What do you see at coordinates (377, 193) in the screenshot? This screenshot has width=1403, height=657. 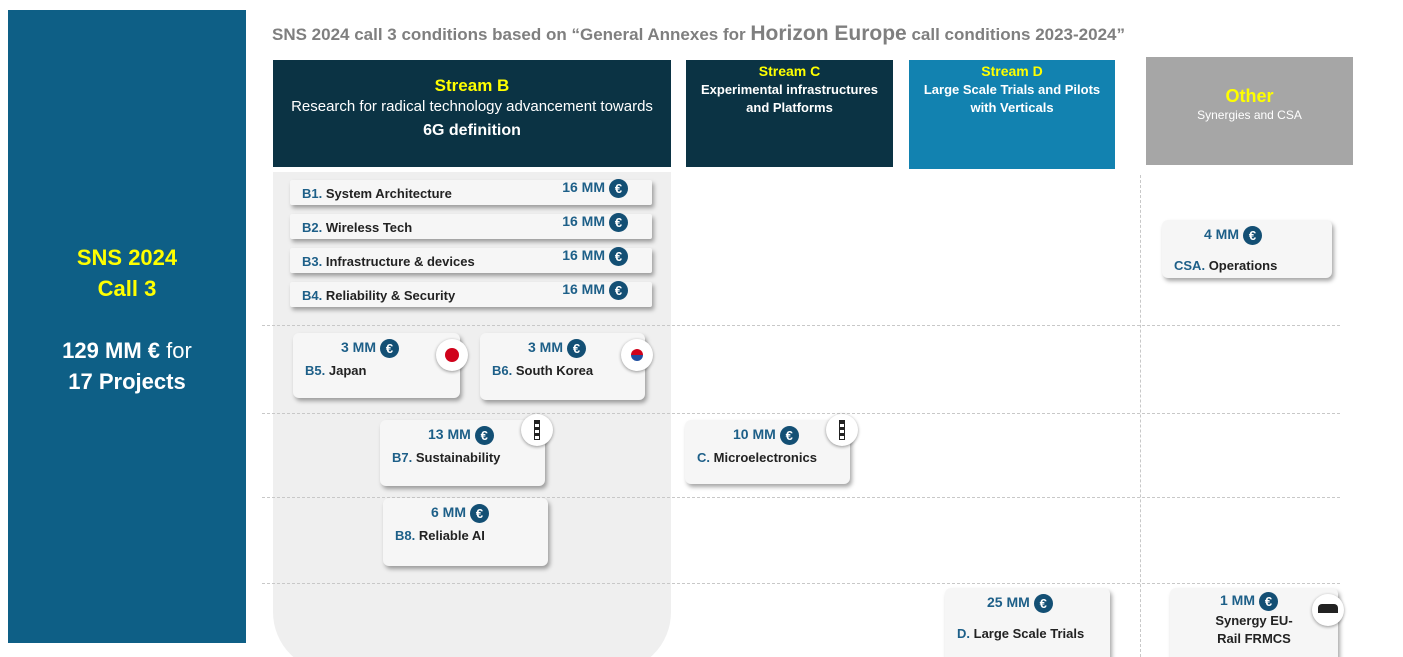 I see `topic-label: B1. System Architecture` at bounding box center [377, 193].